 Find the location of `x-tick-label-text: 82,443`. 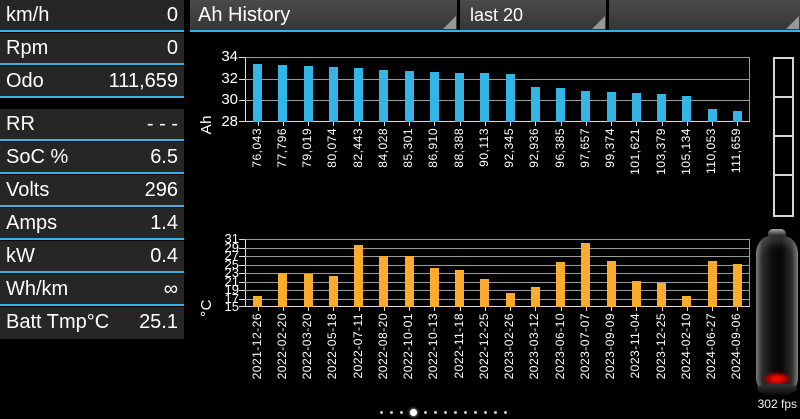

x-tick-label-text: 82,443 is located at coordinates (358, 148).